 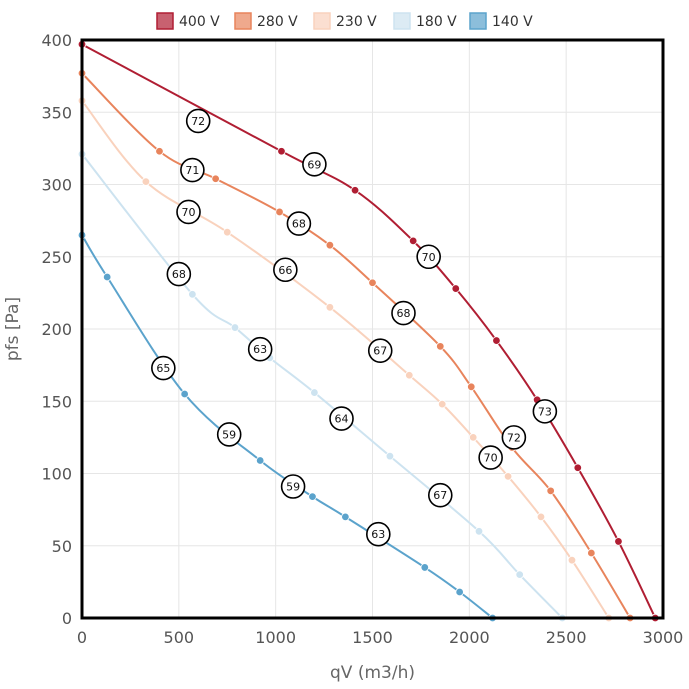 I want to click on legend-item-400v: 400 V, so click(x=188, y=21).